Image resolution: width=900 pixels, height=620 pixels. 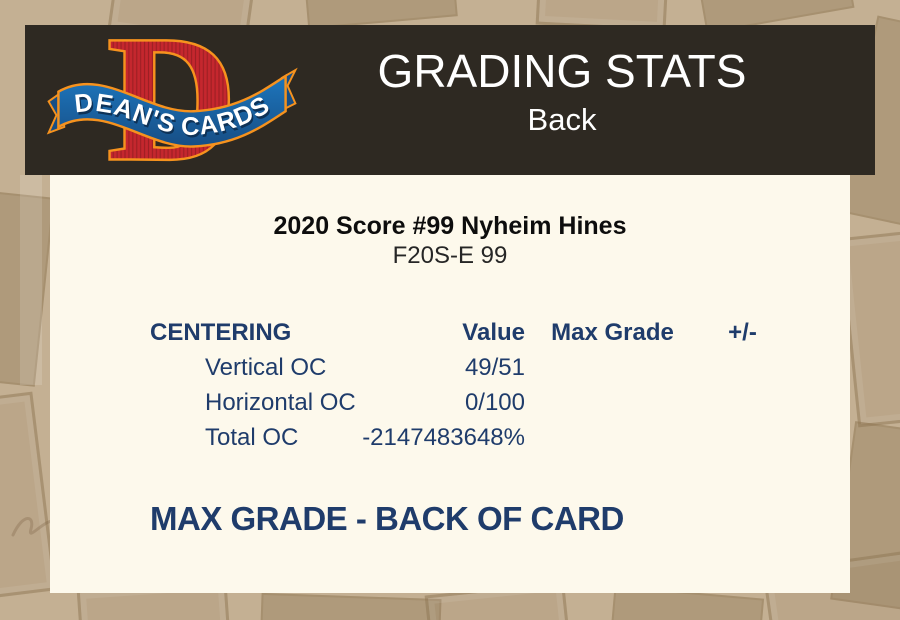 I want to click on card-code: F20S-E 99, so click(x=450, y=255).